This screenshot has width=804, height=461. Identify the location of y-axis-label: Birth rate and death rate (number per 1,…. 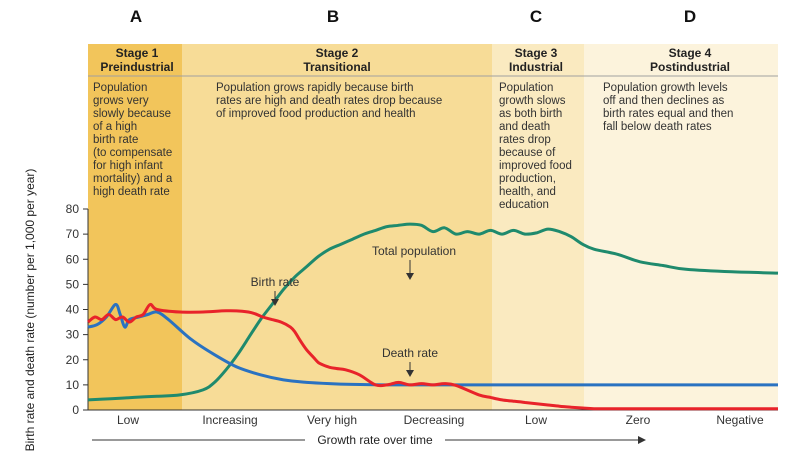
(30, 310).